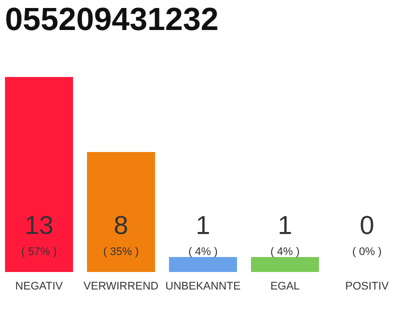 This screenshot has height=320, width=410. I want to click on annotation: ( 35% ), so click(121, 252).